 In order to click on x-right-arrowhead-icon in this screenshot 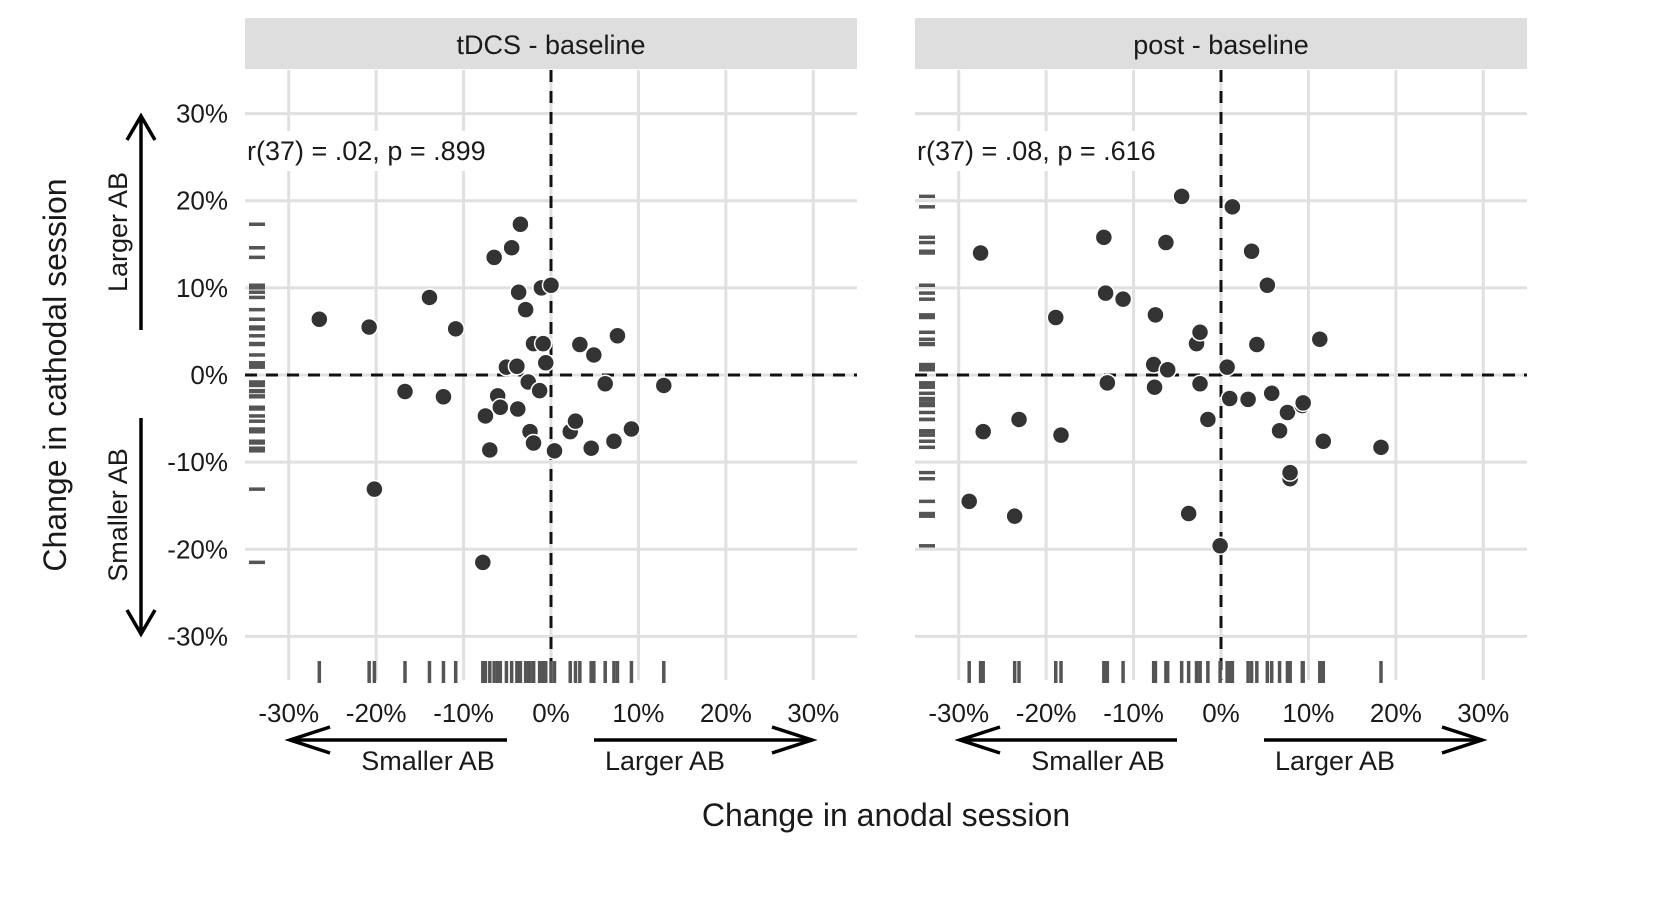, I will do `click(1464, 740)`.